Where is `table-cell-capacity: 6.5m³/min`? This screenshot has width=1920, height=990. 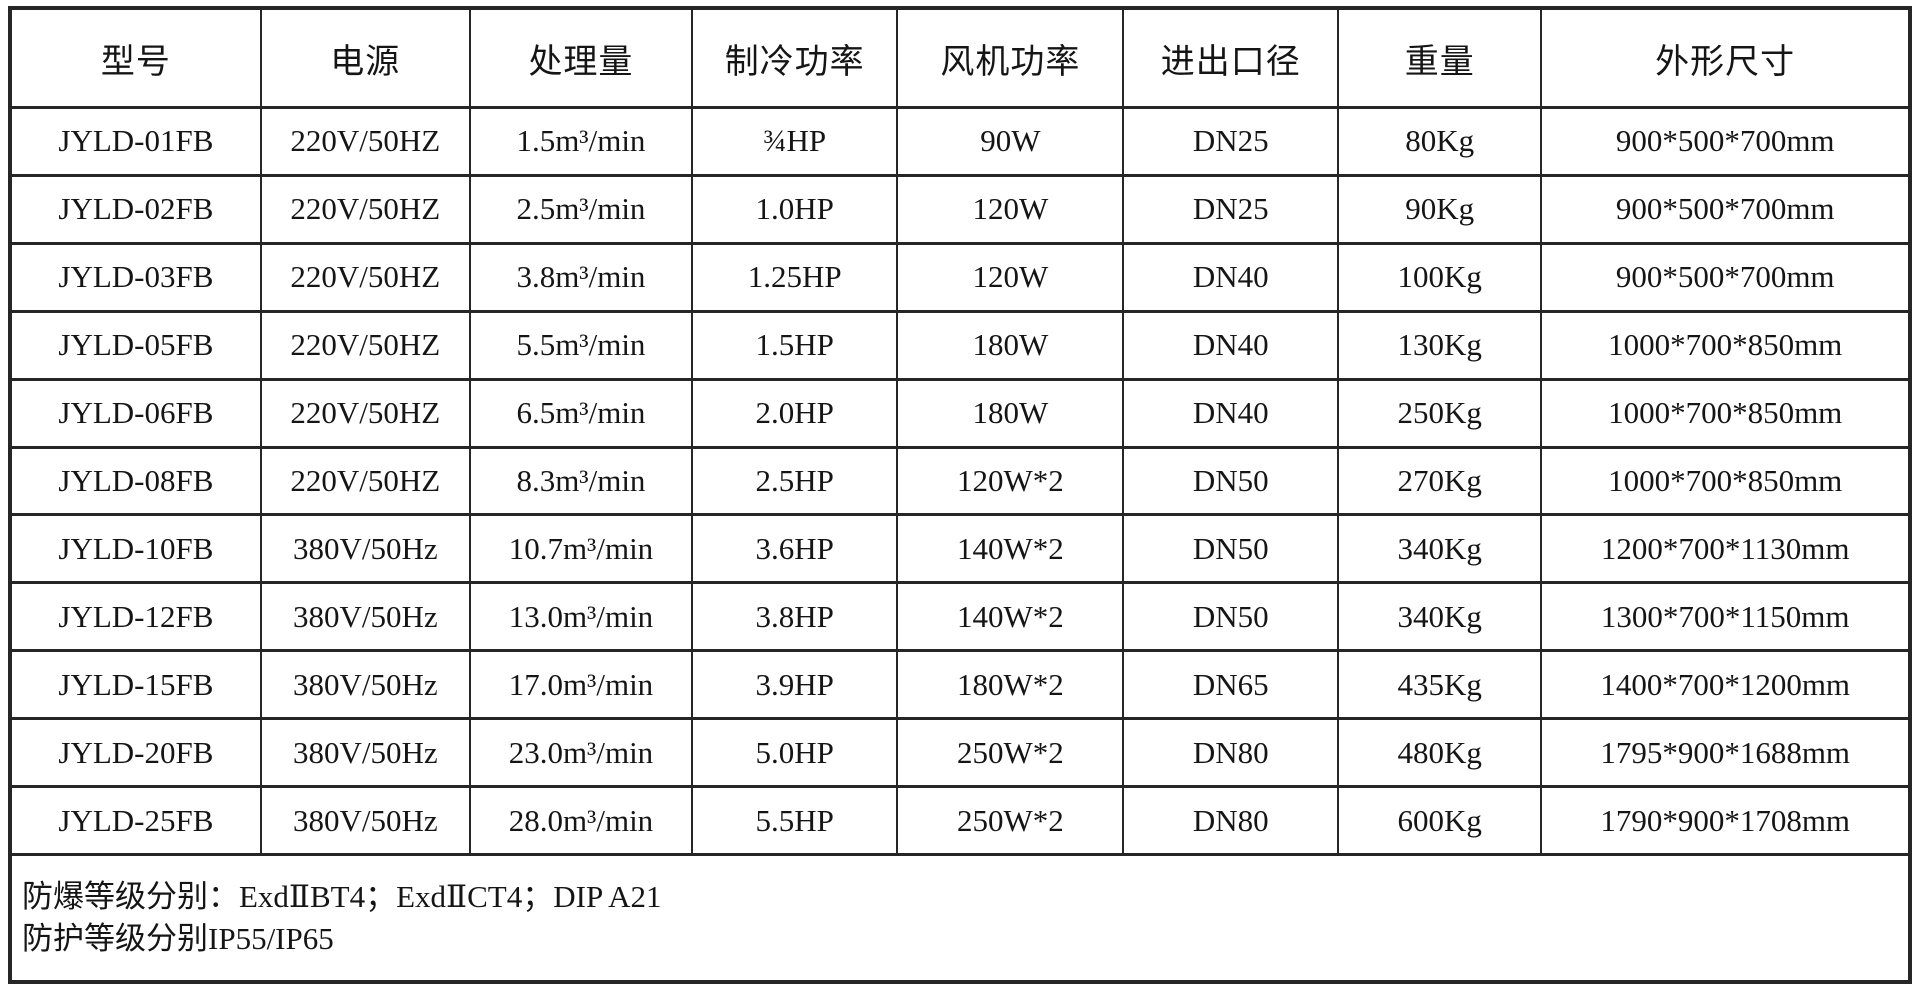
table-cell-capacity: 6.5m³/min is located at coordinates (581, 413).